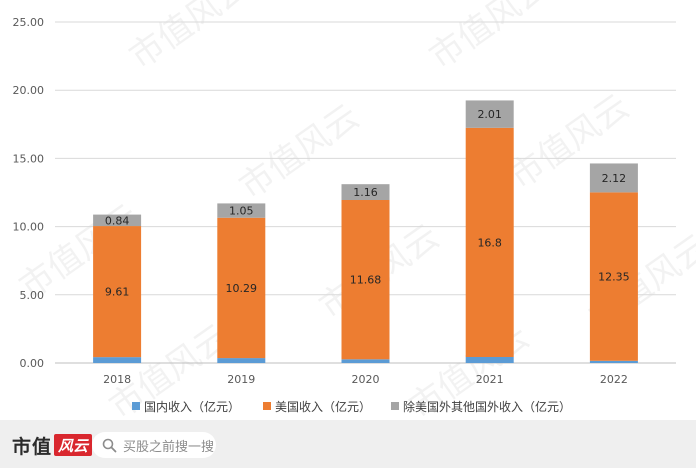 The width and height of the screenshot is (696, 468). I want to click on footer-bar: 市值 风云 买股之前搜一搜, so click(348, 444).